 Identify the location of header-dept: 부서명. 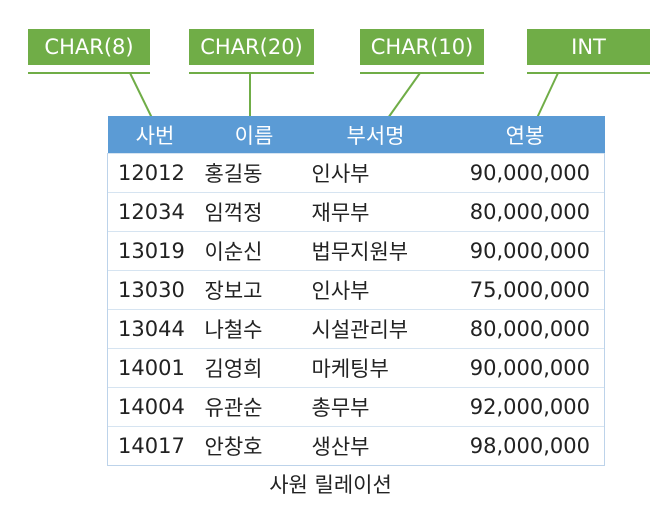
(375, 135).